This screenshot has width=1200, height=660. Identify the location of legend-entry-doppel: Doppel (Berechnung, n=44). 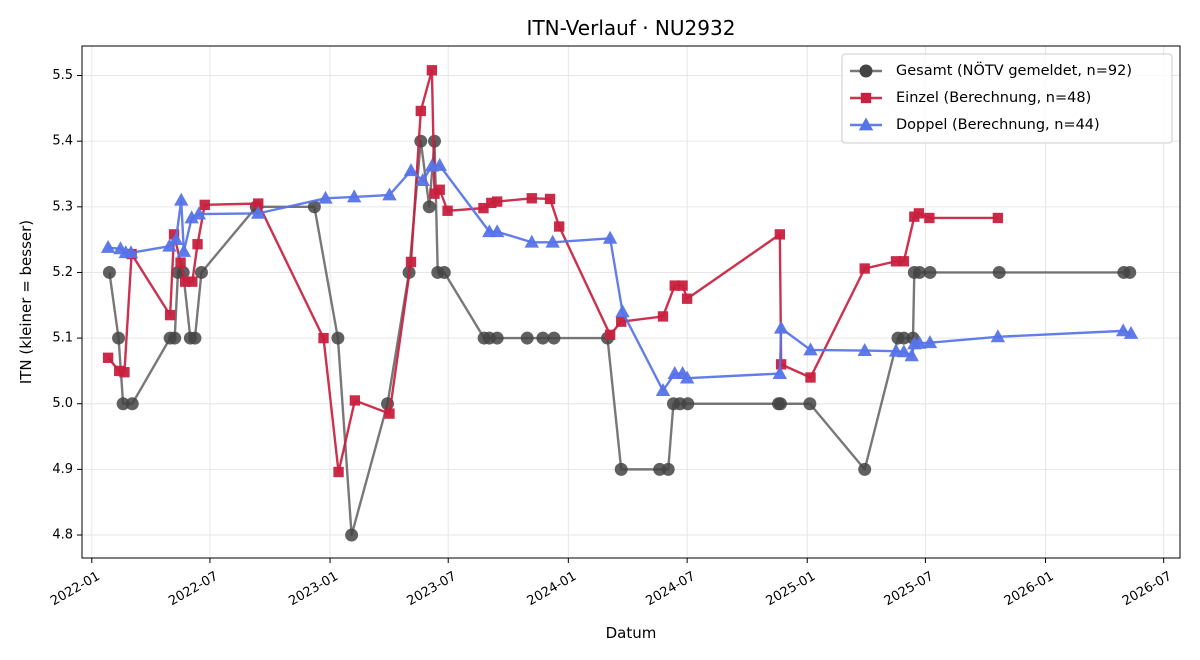
(975, 125).